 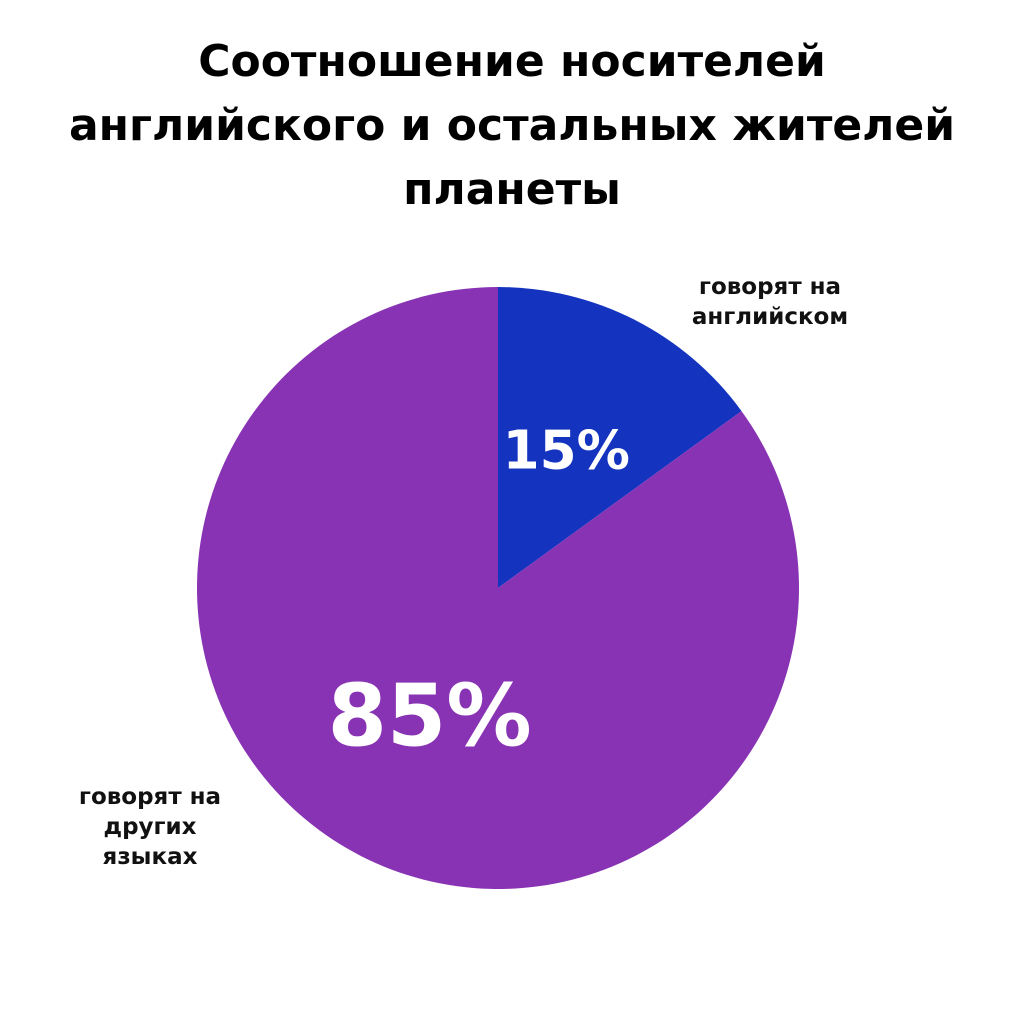 What do you see at coordinates (566, 451) in the screenshot?
I see `value-label: 15%` at bounding box center [566, 451].